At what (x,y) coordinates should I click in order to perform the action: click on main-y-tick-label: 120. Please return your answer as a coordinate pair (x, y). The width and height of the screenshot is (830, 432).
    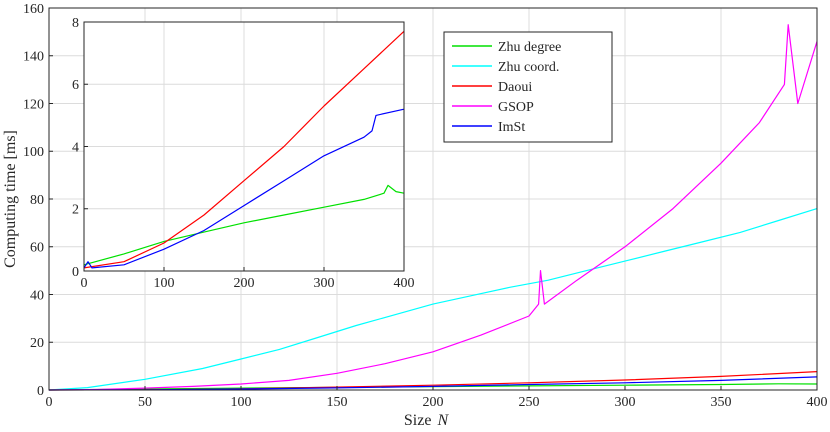
    Looking at the image, I should click on (33, 104).